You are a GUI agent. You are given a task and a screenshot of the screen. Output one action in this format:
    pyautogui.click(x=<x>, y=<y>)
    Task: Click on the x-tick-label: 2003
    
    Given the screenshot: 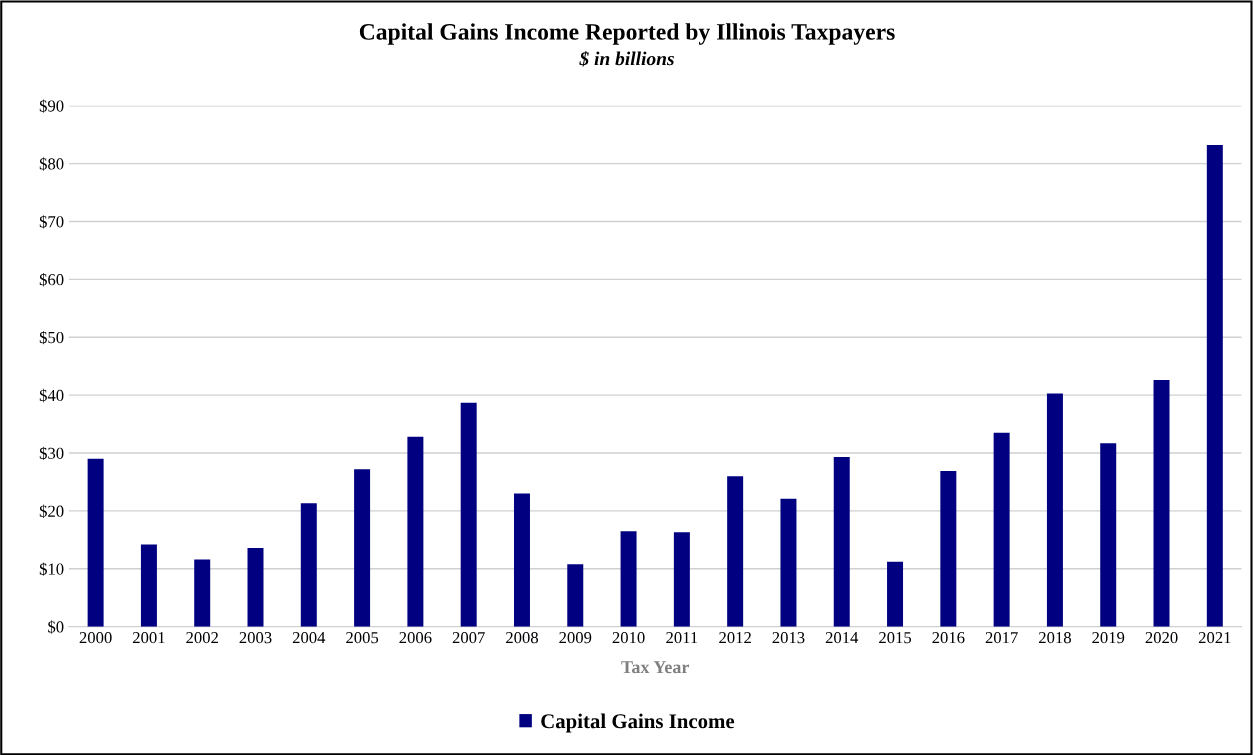 What is the action you would take?
    pyautogui.click(x=255, y=637)
    